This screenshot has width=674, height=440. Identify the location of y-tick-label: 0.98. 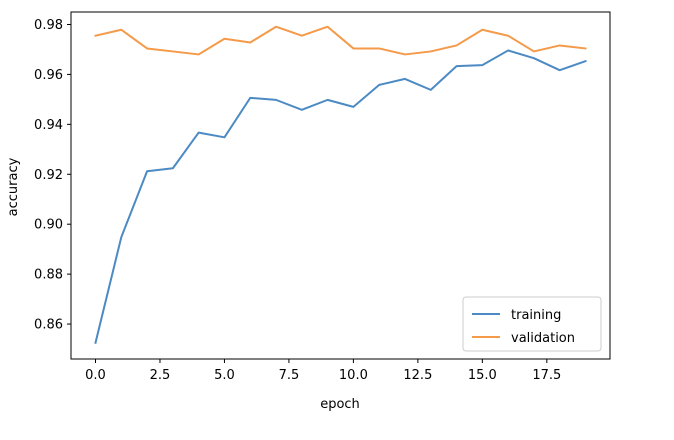
(48, 25).